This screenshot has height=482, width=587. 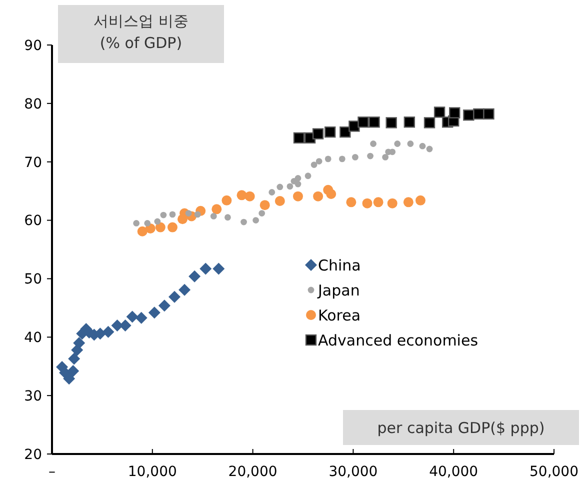 I want to click on y-tick-label: 70, so click(x=33, y=162).